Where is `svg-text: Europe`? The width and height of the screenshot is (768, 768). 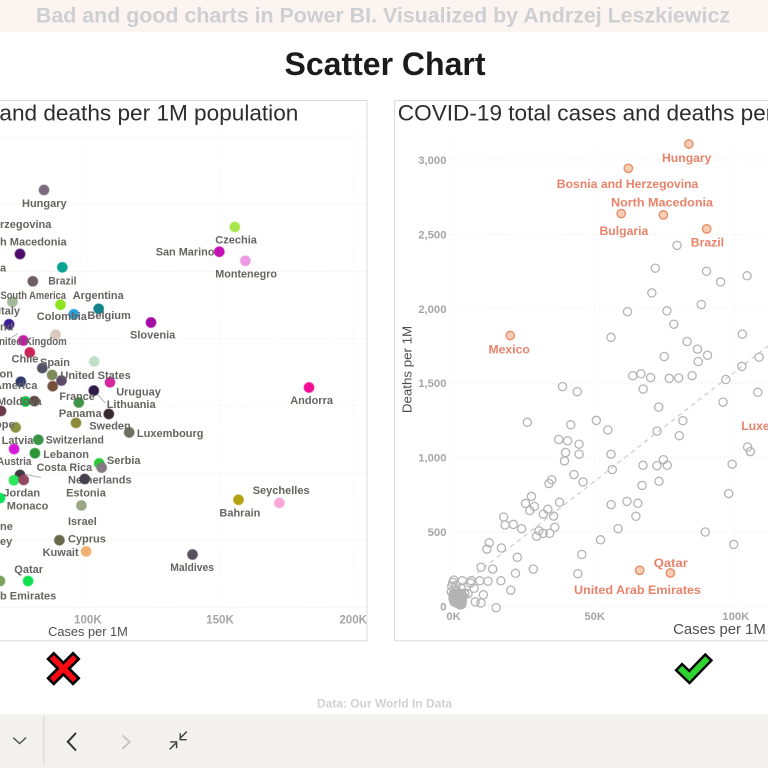
svg-text: Europe is located at coordinates (7, 425).